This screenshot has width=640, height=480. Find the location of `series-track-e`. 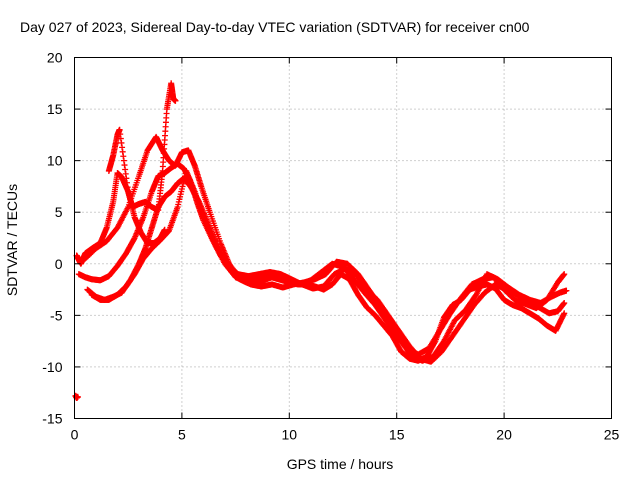

series-track-e is located at coordinates (126, 173).